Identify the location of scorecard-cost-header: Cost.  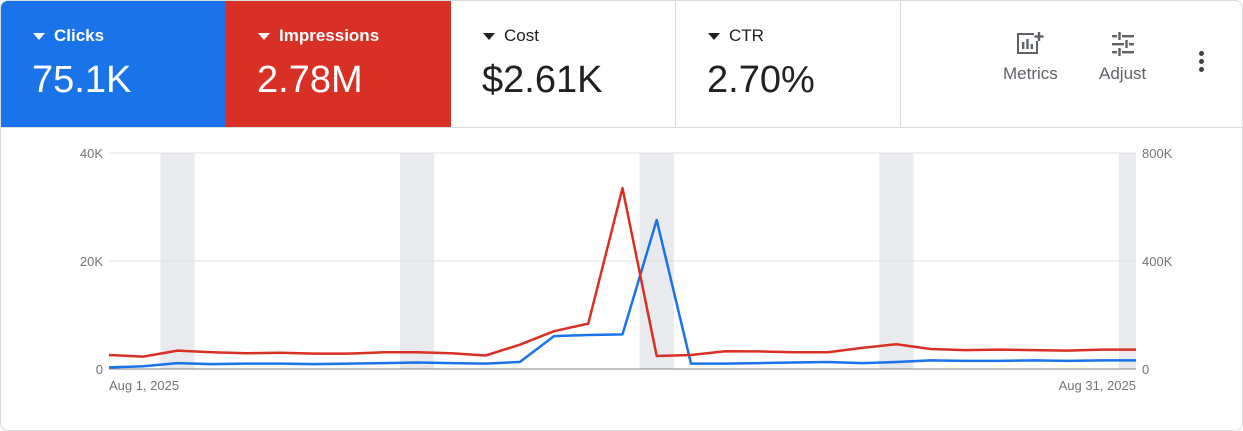
(511, 36).